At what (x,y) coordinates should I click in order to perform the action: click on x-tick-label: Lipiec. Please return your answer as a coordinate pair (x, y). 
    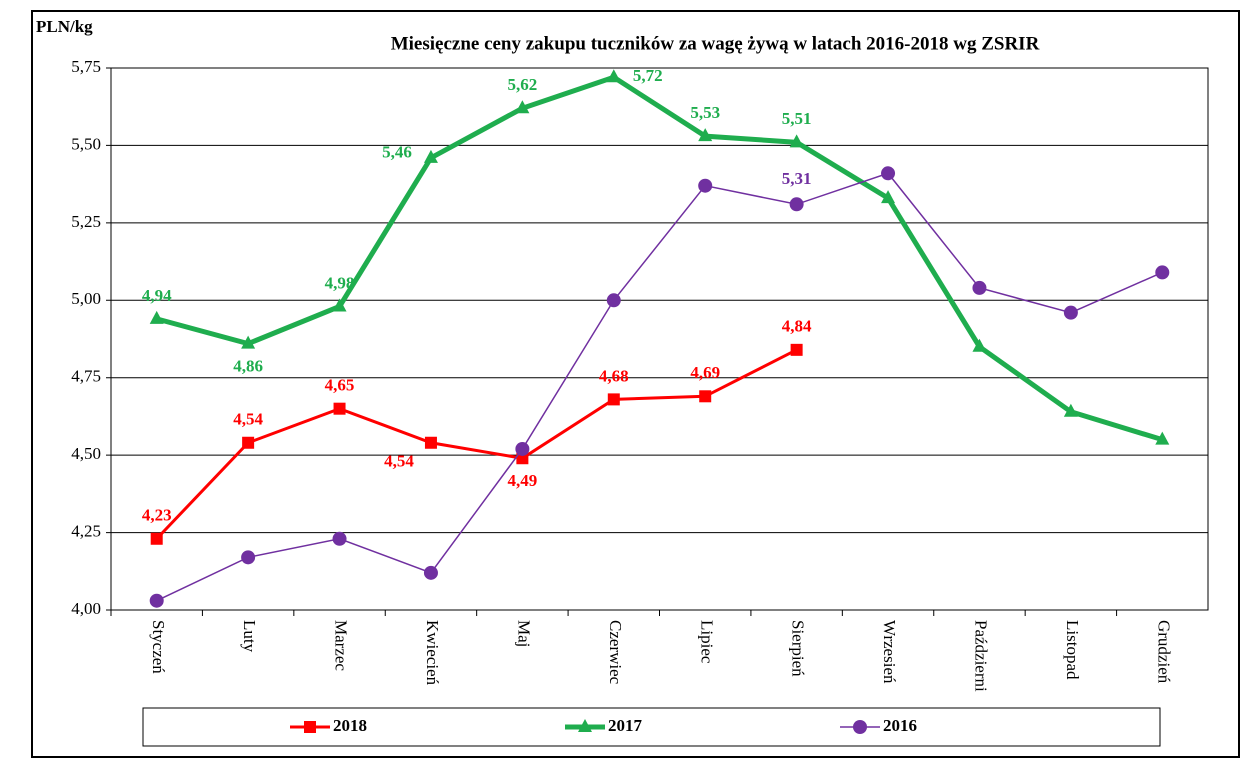
    Looking at the image, I should click on (706, 642).